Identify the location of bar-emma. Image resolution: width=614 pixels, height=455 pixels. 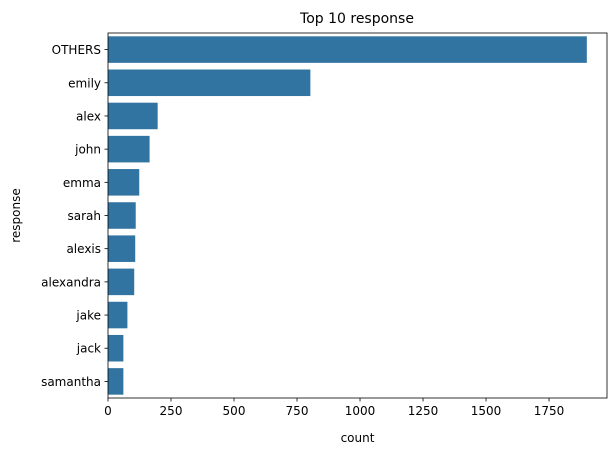
(124, 182).